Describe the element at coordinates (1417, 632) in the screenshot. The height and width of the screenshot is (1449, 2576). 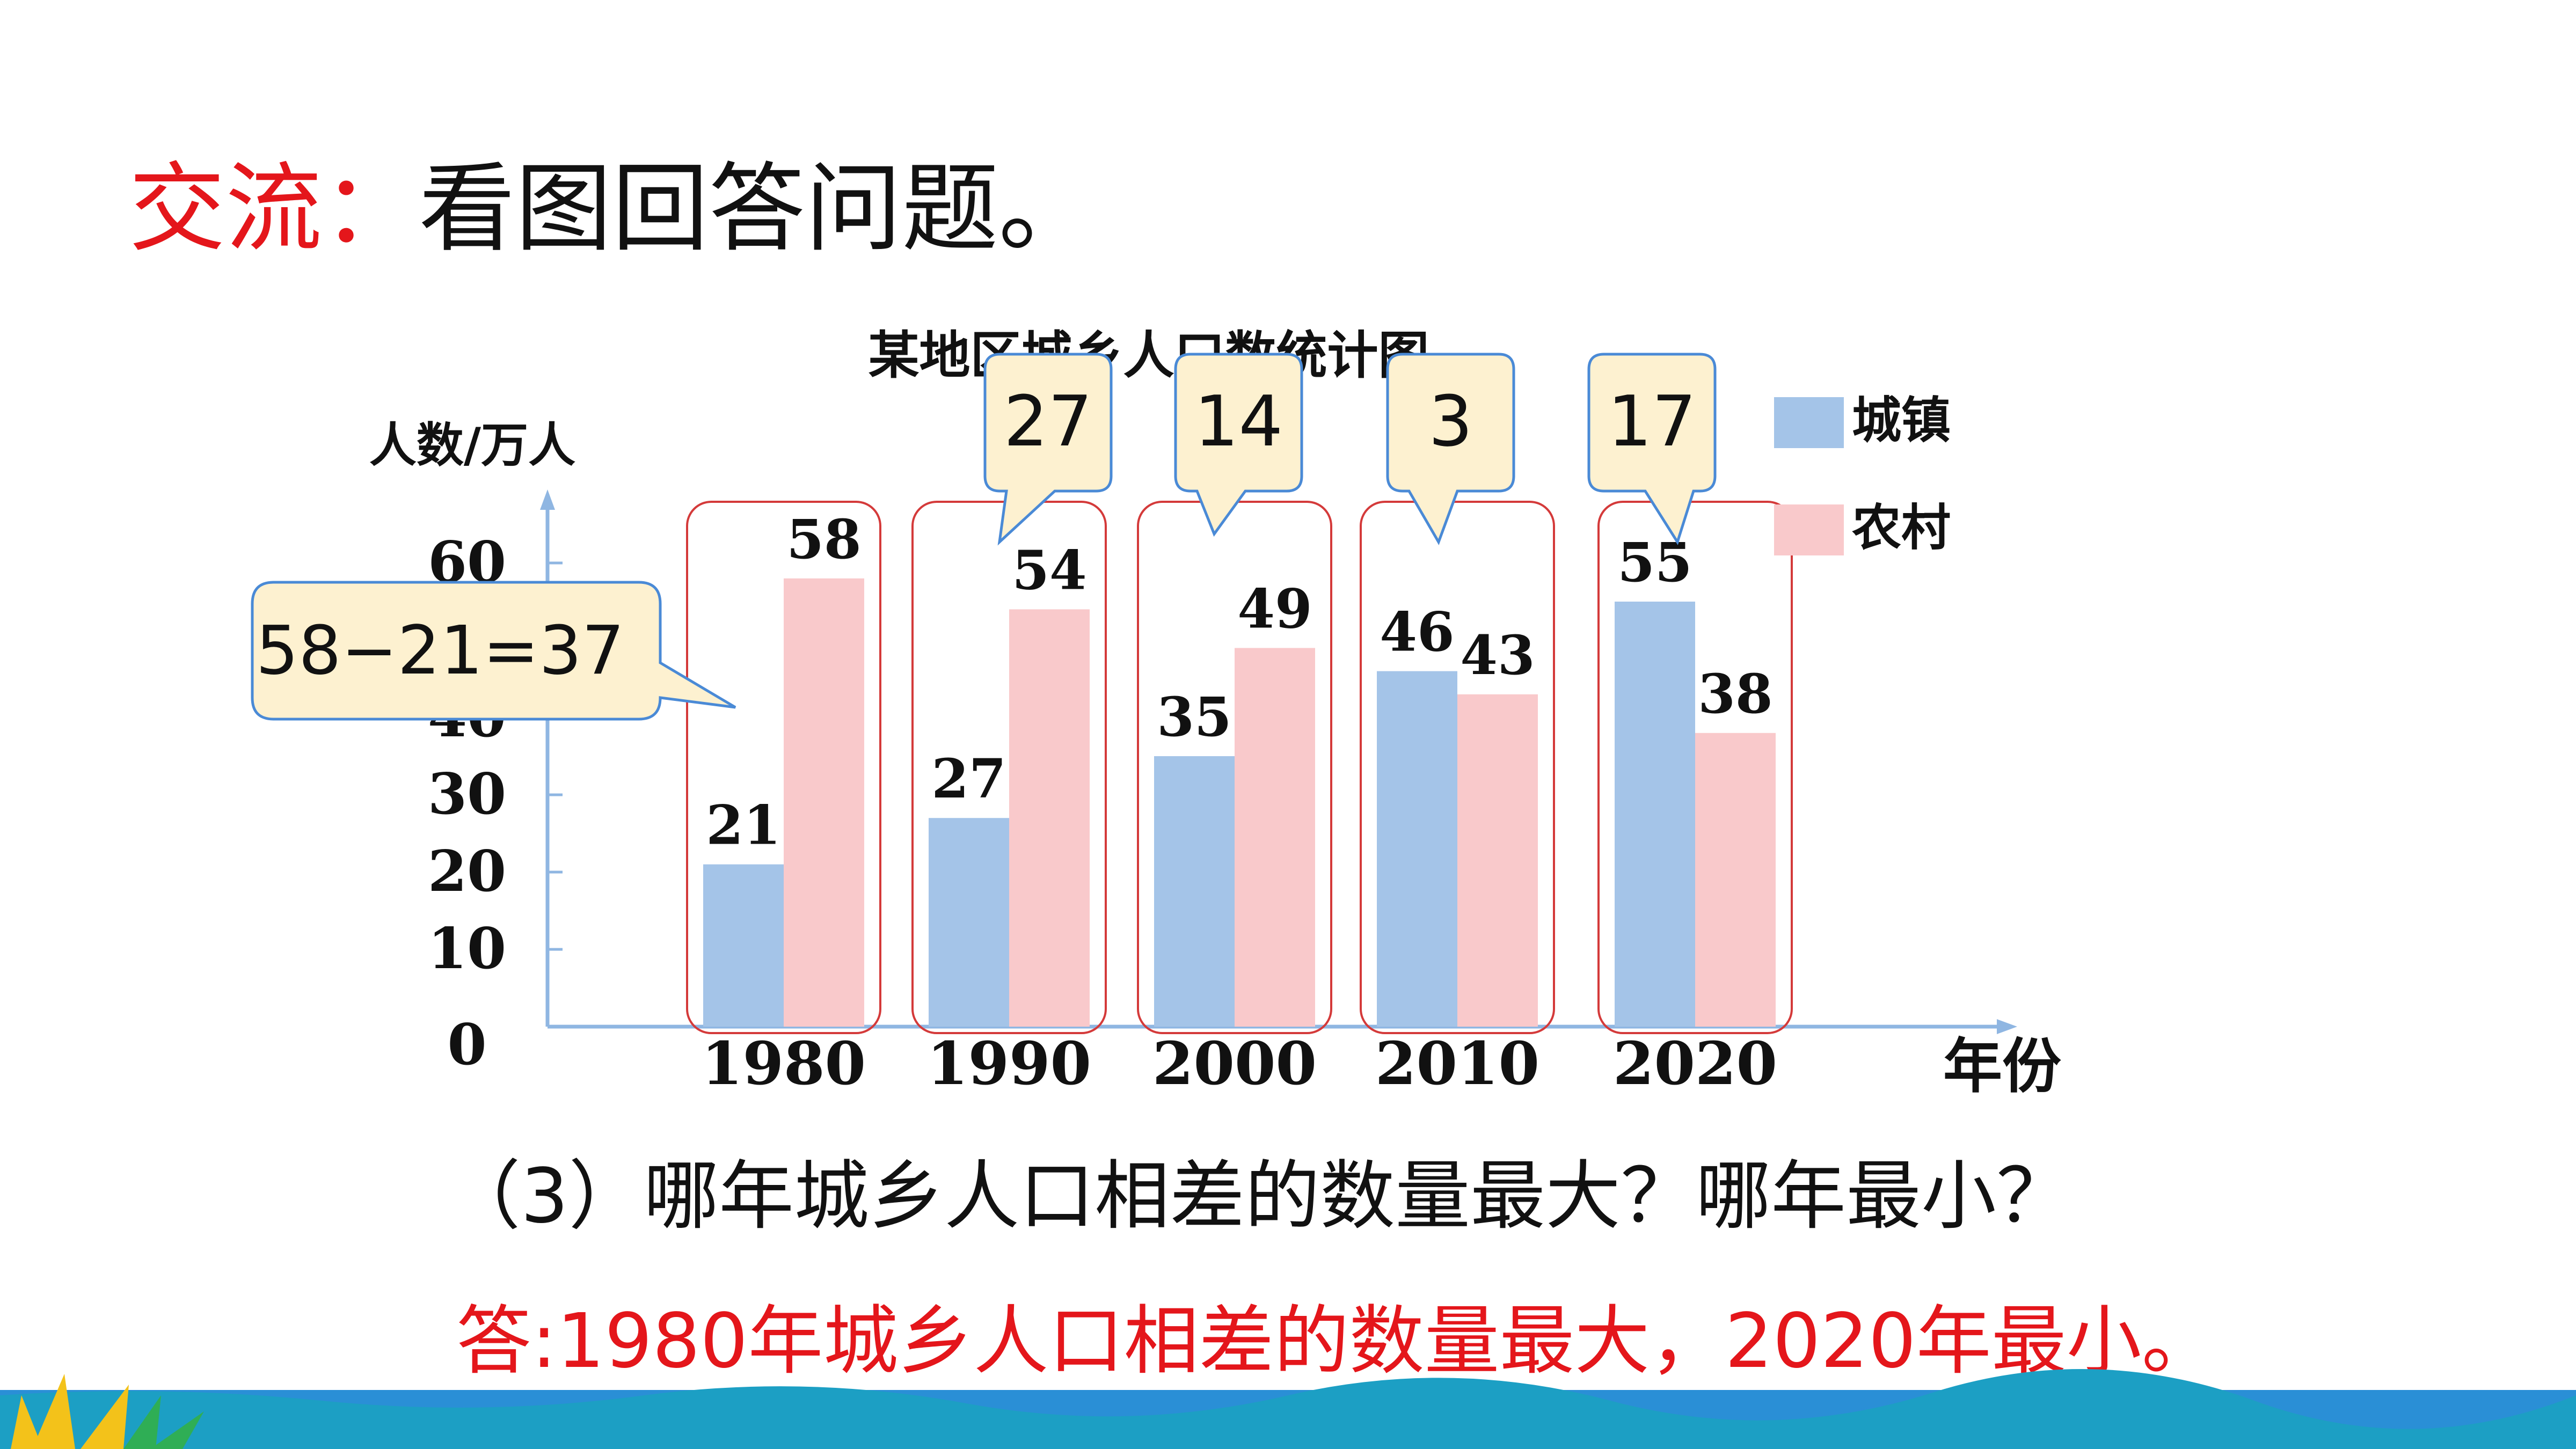
I see `data-label: 46` at that location.